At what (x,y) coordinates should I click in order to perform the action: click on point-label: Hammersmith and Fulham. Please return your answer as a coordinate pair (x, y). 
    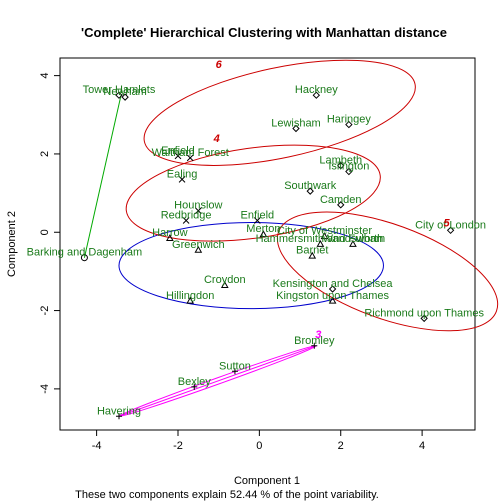
    Looking at the image, I should click on (321, 239).